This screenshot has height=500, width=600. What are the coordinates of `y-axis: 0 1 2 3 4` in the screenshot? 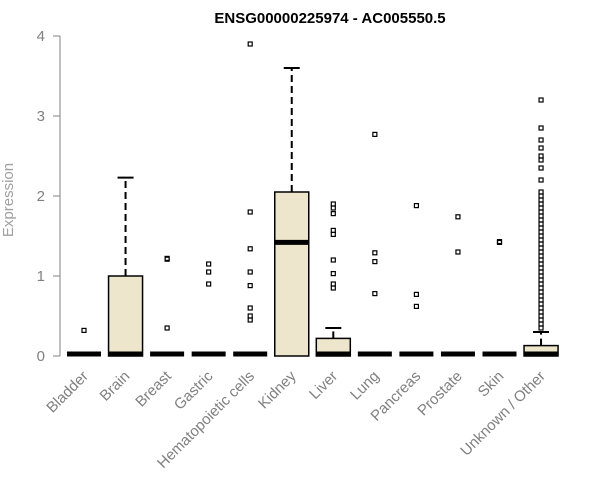 It's located at (49, 196).